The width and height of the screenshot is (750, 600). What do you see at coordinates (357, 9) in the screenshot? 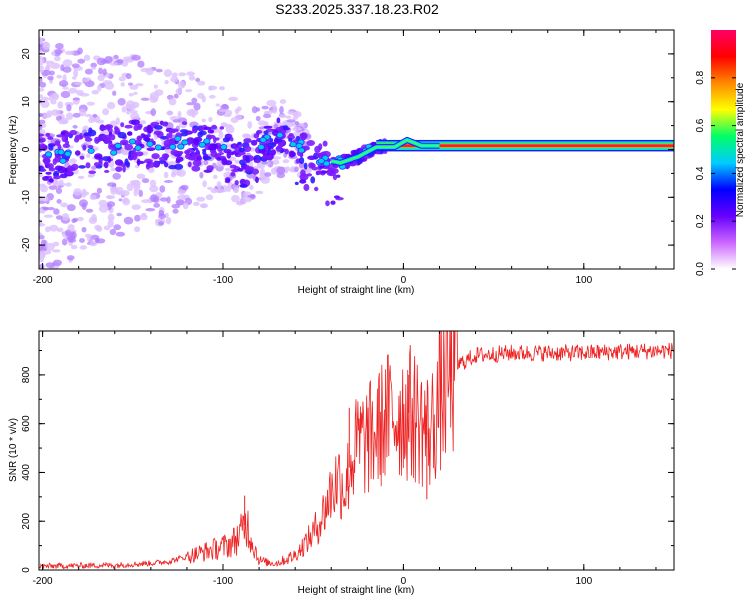
I see `figure-title: S233.2025.337.18.23.R02` at bounding box center [357, 9].